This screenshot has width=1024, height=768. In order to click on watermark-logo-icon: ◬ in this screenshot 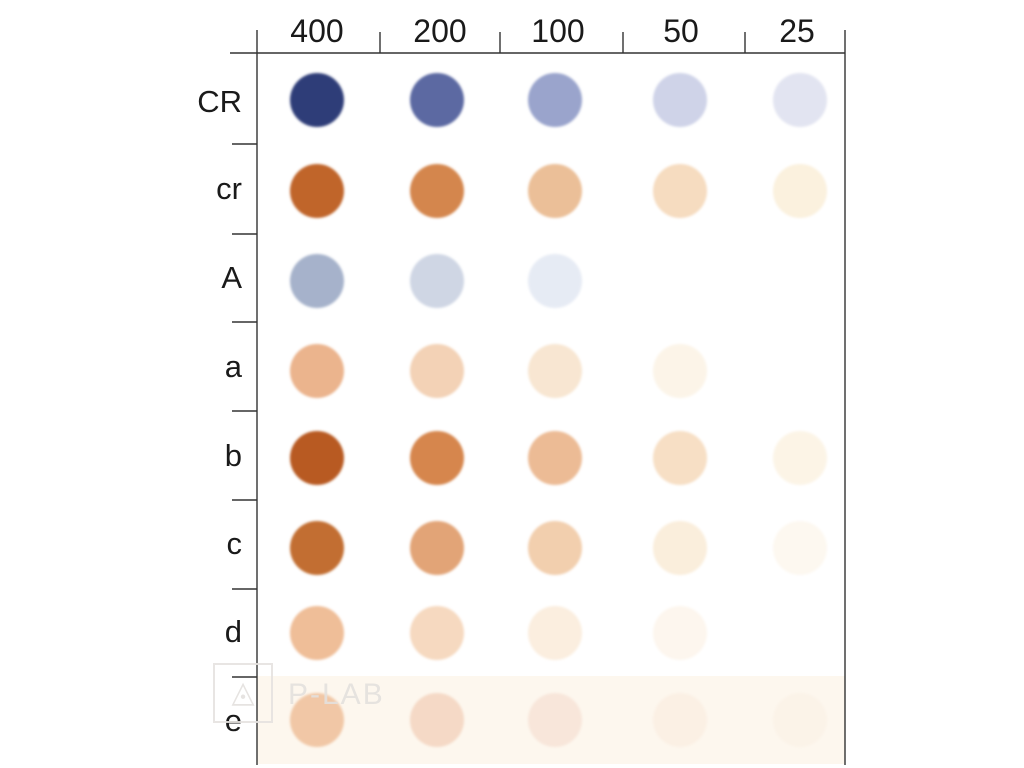, I will do `click(243, 692)`.